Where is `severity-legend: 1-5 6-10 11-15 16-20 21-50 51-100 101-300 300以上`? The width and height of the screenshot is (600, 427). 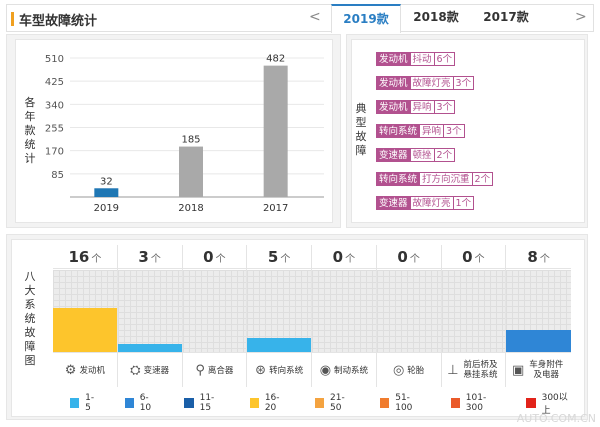
severity-legend: 1-5 6-10 11-15 16-20 21-50 51-100 101-300 300以上 is located at coordinates (335, 403).